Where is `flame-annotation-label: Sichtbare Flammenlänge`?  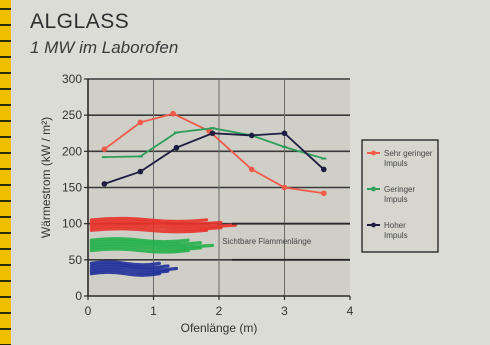
flame-annotation-label: Sichtbare Flammenlänge is located at coordinates (266, 241).